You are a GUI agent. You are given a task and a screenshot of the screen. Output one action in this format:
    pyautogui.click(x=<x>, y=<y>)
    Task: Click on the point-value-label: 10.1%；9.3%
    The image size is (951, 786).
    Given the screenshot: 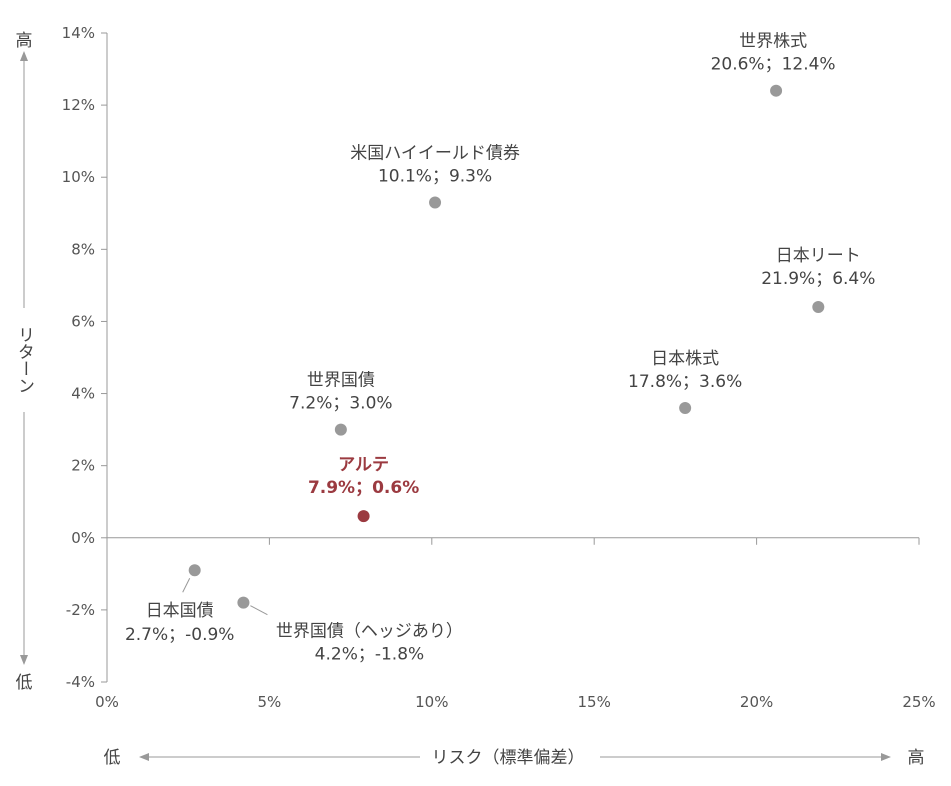 What is the action you would take?
    pyautogui.click(x=435, y=176)
    